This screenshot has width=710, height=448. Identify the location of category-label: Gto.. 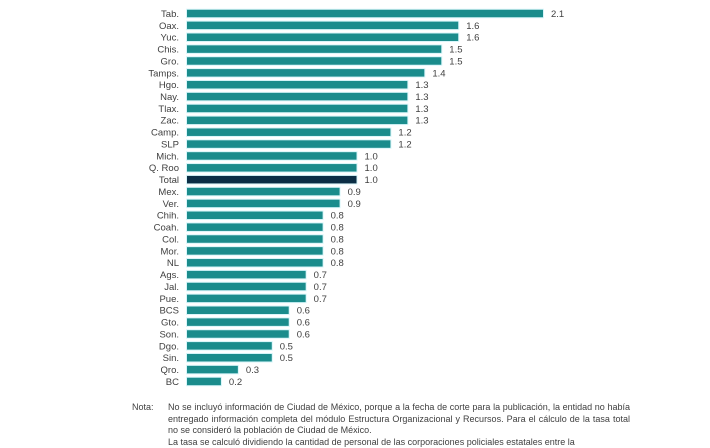
(170, 323).